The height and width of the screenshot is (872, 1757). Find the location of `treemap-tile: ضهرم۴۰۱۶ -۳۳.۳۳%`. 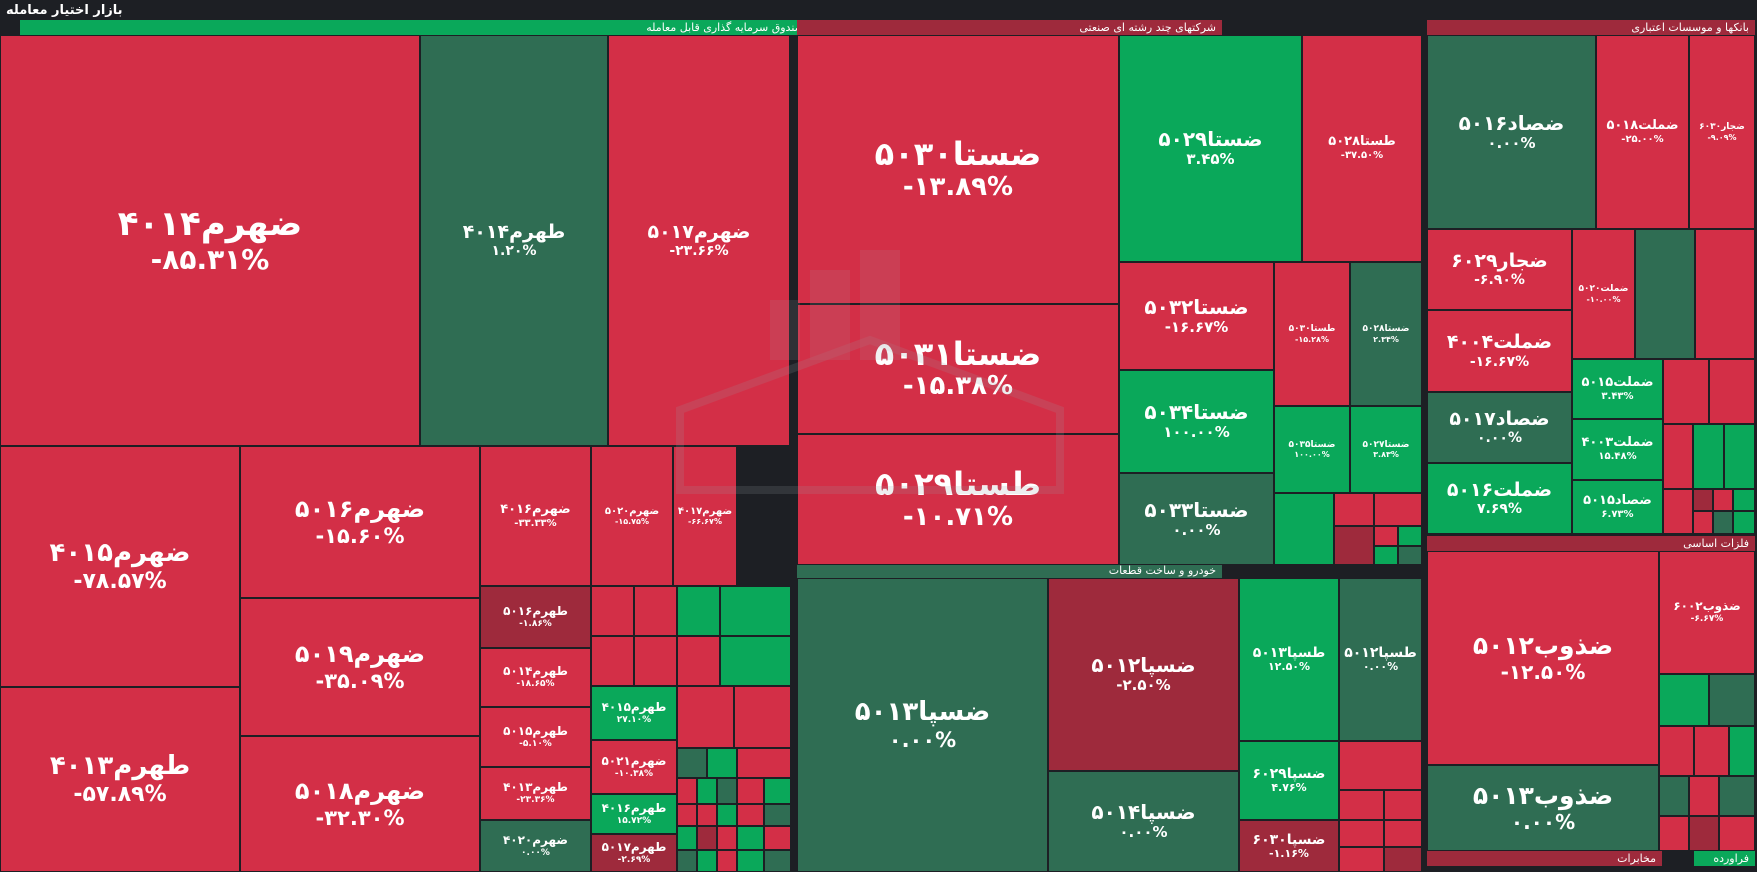

treemap-tile: ضهرم۴۰۱۶ -۳۳.۳۳% is located at coordinates (535, 516).